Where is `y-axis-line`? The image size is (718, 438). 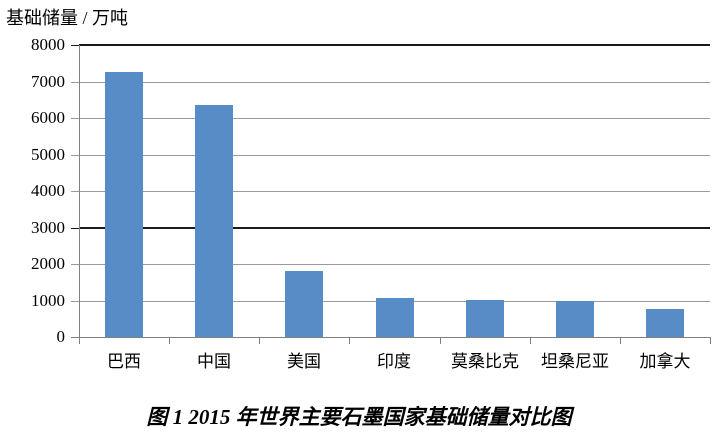 y-axis-line is located at coordinates (79, 194).